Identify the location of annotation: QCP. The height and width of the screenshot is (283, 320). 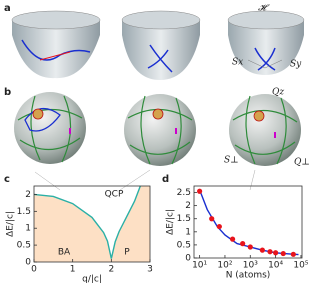
(114, 195).